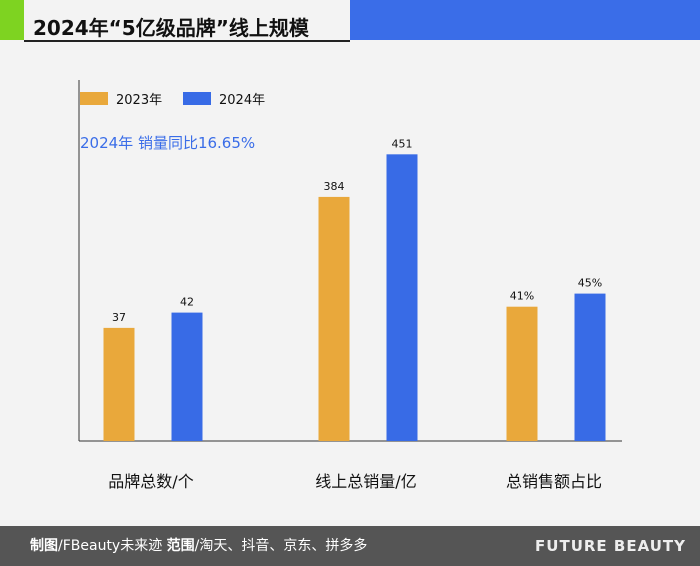  Describe the element at coordinates (197, 98) in the screenshot. I see `legend-swatch-2024` at that location.